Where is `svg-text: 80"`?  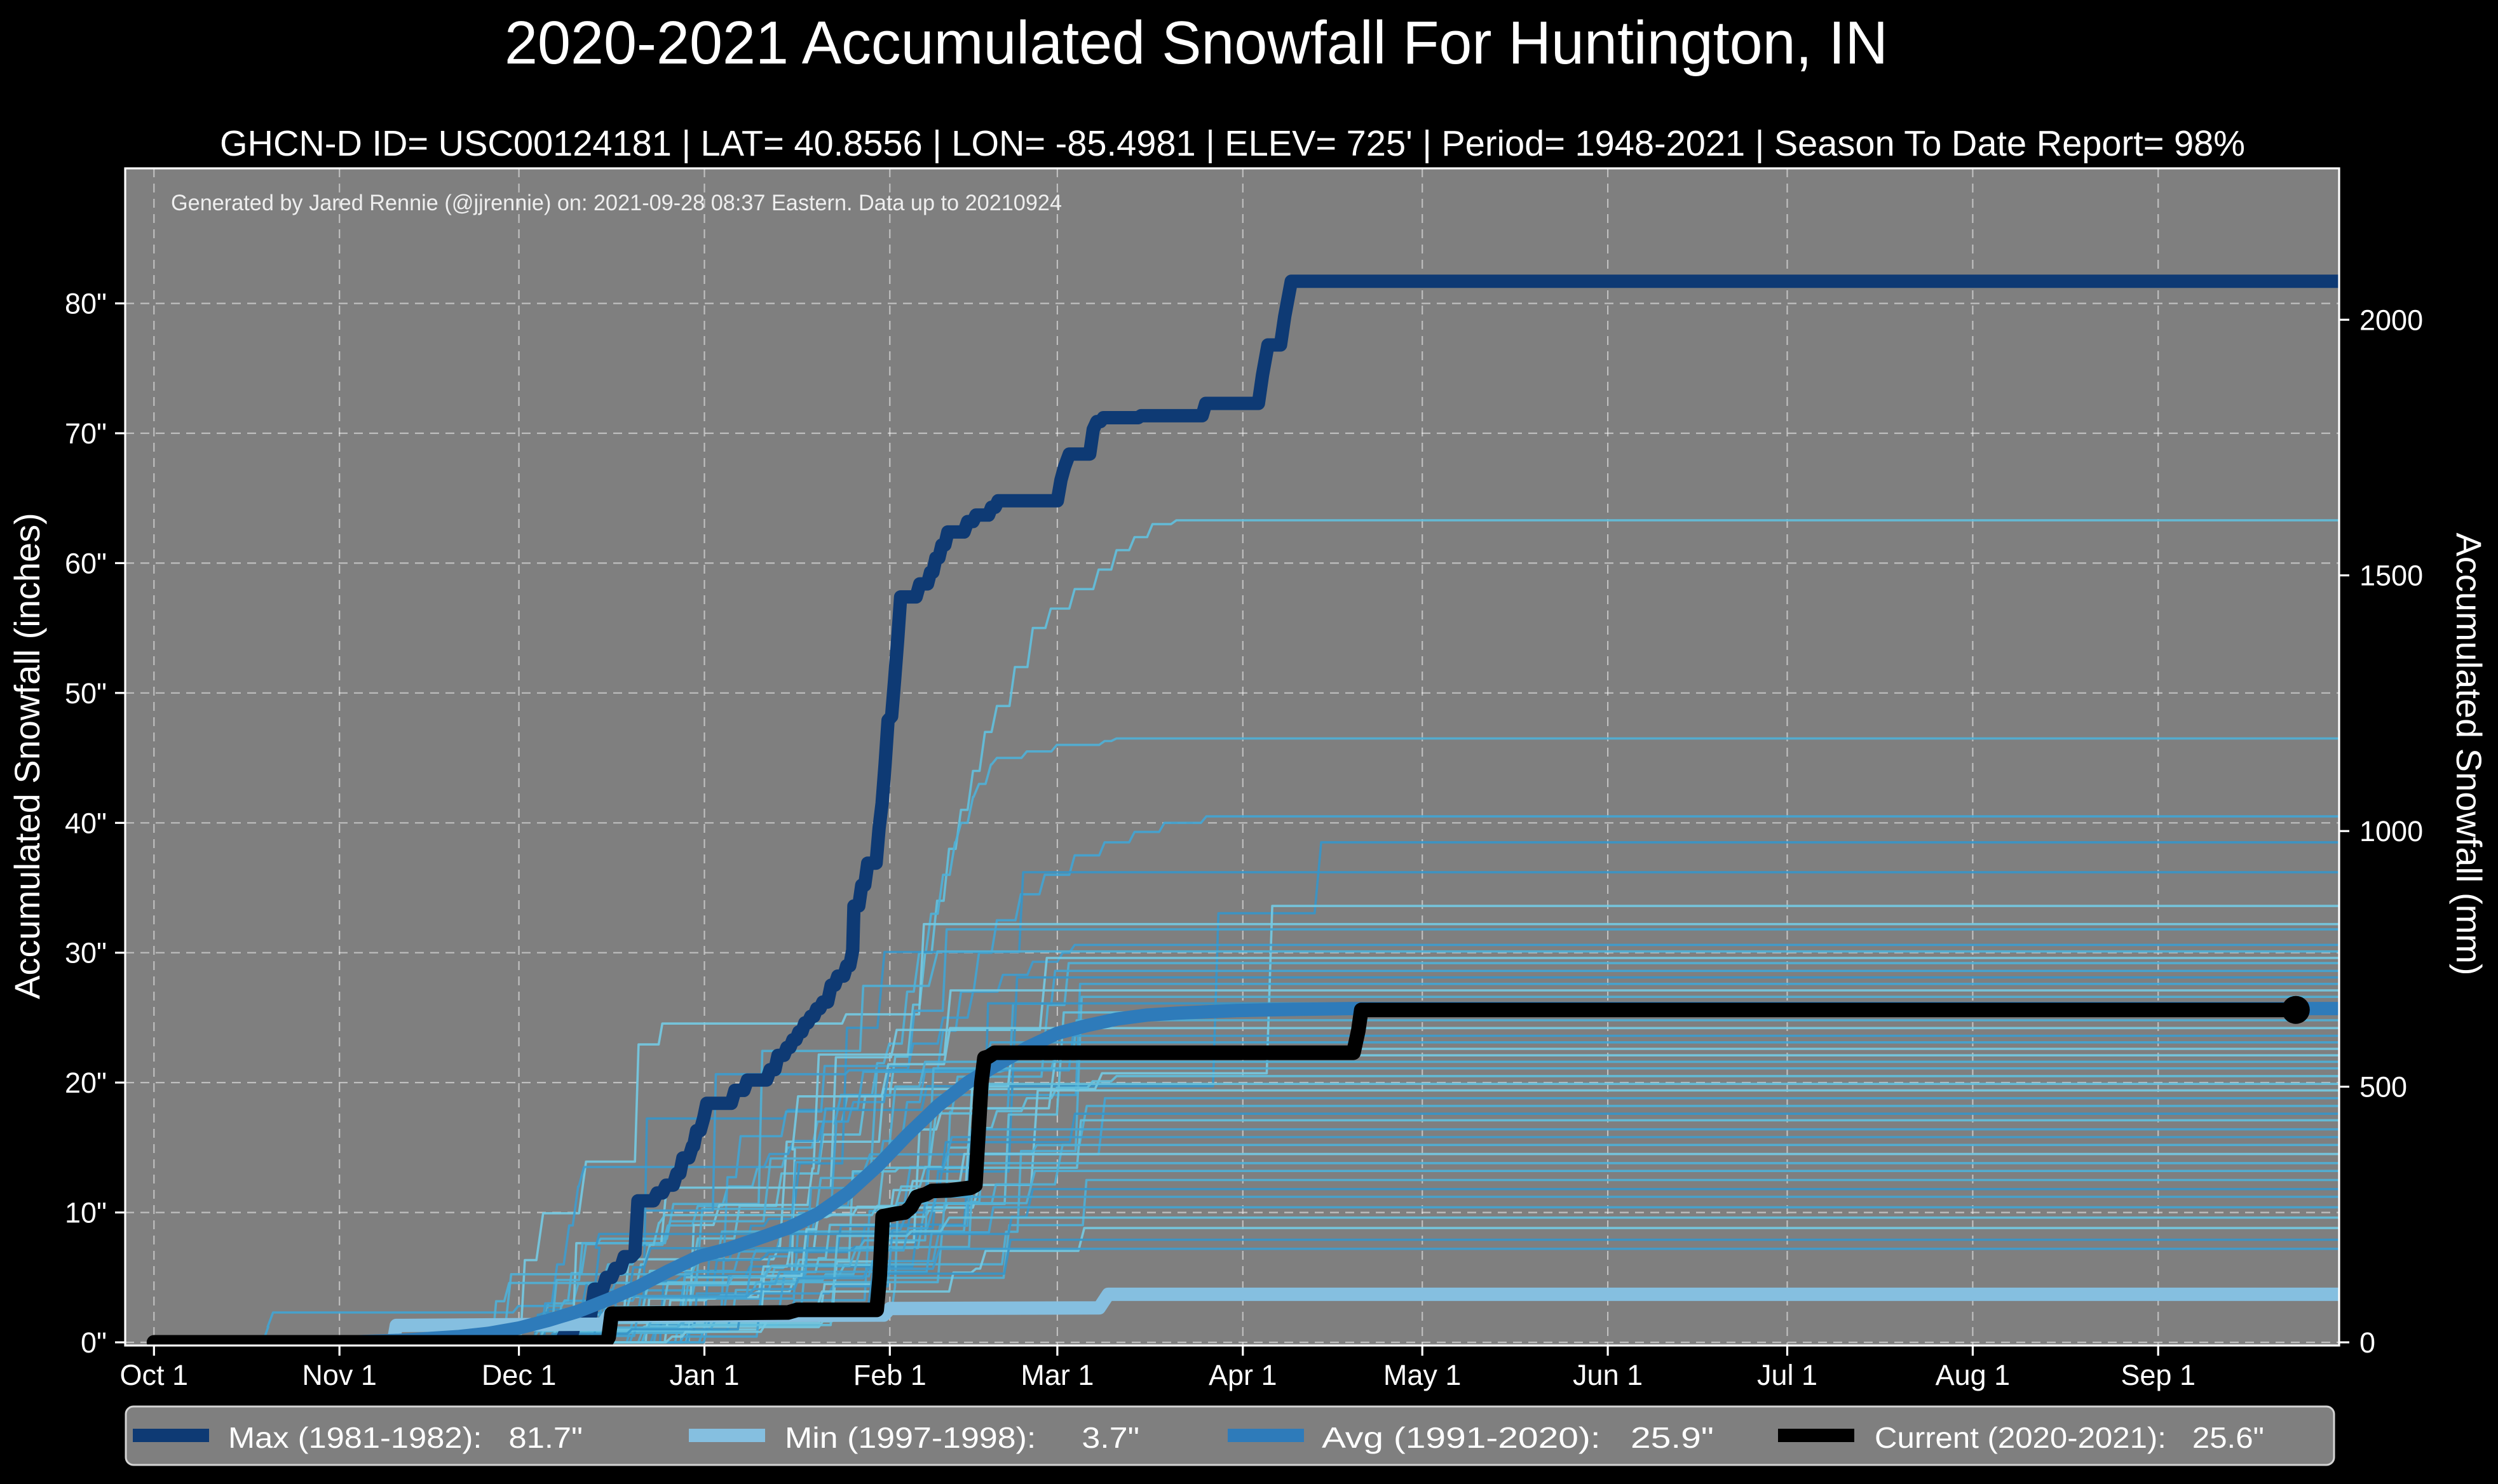
svg-text: 80" is located at coordinates (86, 304).